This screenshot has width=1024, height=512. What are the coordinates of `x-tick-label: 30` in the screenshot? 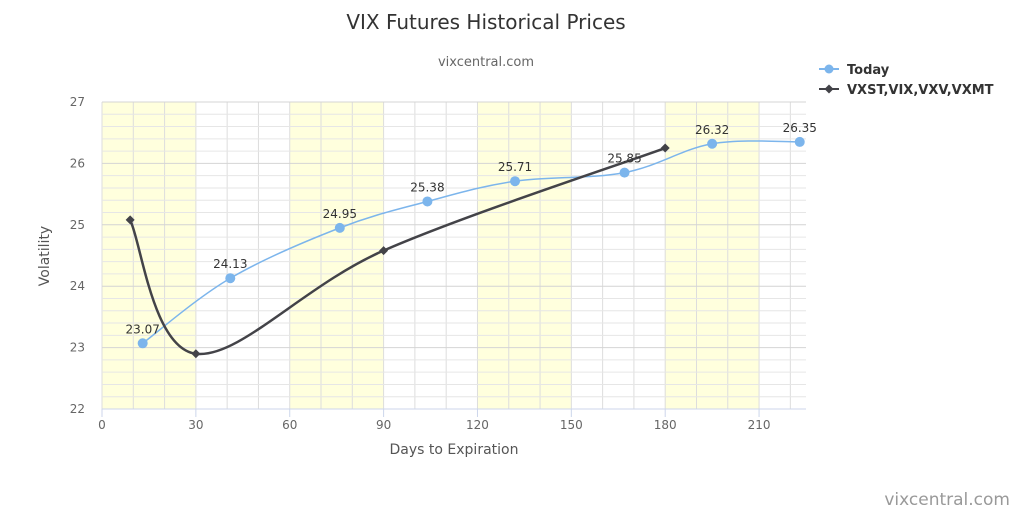 It's located at (195, 425).